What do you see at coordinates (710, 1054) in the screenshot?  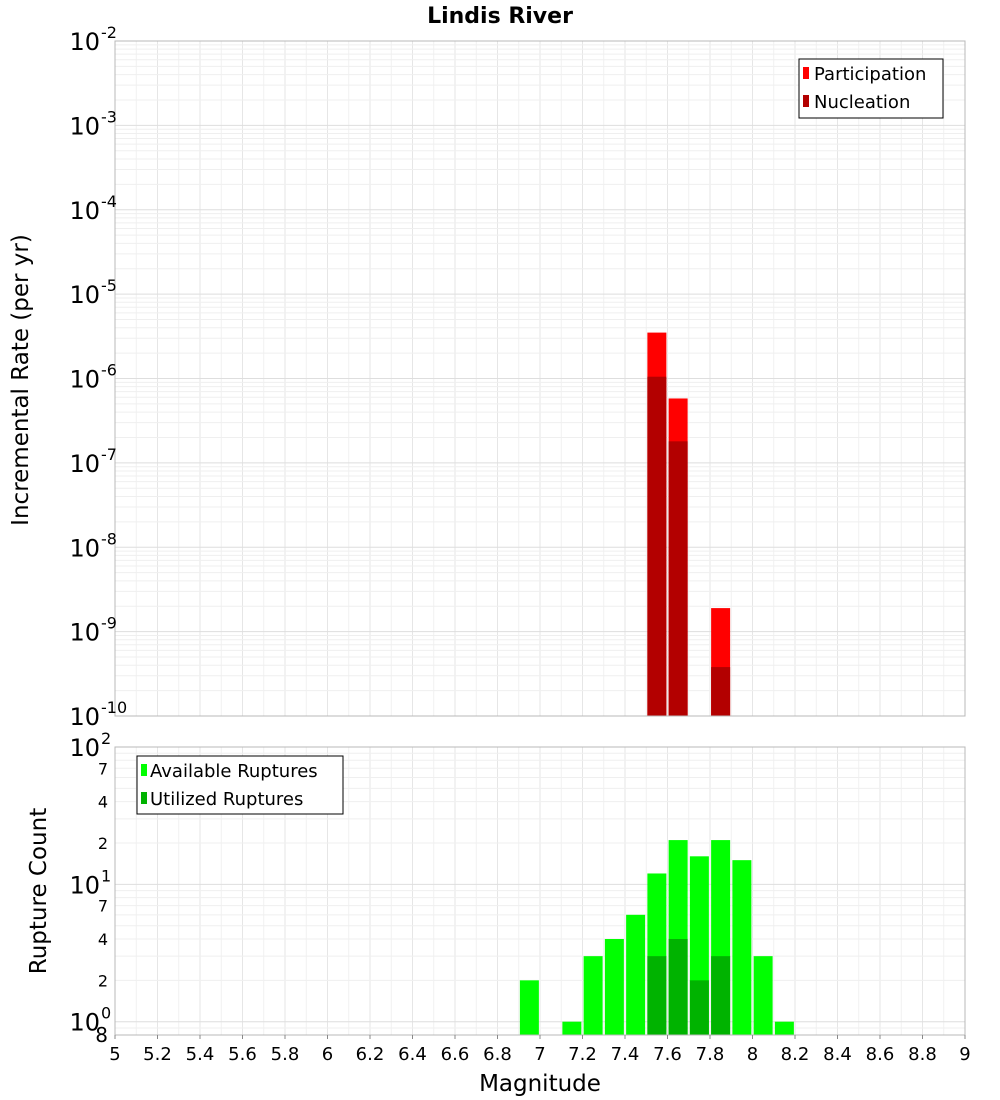 I see `x-tick-label: 7.8` at bounding box center [710, 1054].